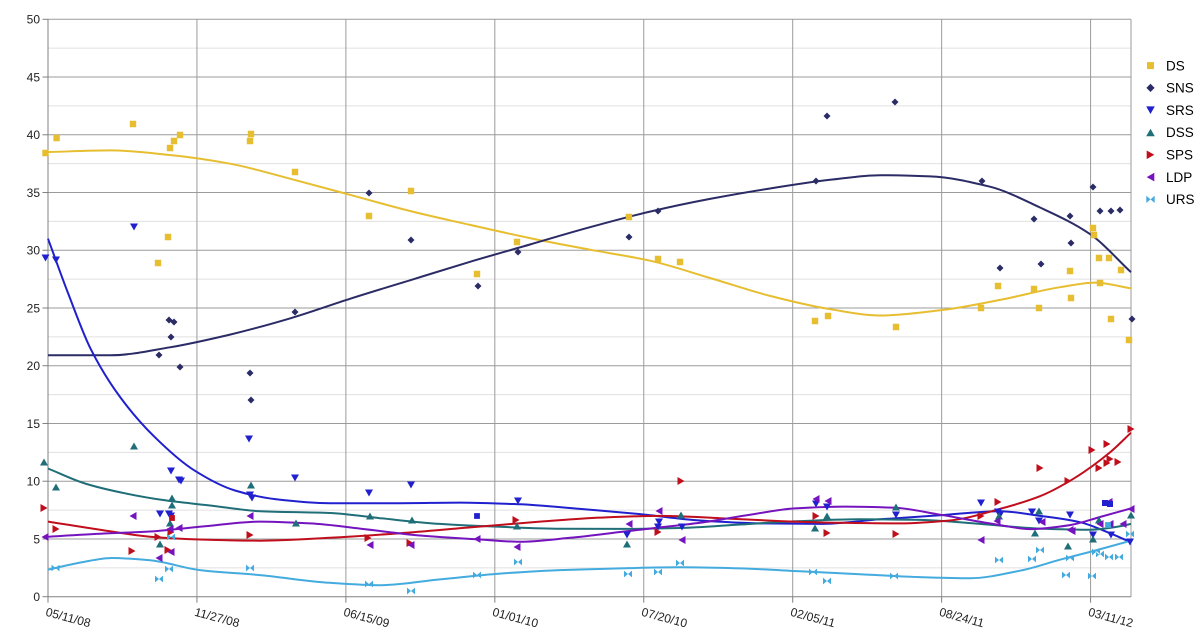 The height and width of the screenshot is (638, 1200). Describe the element at coordinates (1180, 199) in the screenshot. I see `svg-text: URS` at that location.